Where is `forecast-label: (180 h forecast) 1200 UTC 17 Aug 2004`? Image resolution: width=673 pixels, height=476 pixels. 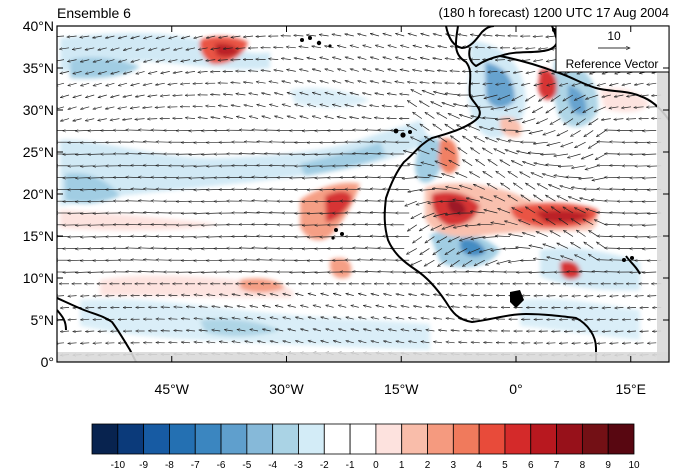 forecast-label: (180 h forecast) 1200 UTC 17 Aug 2004 is located at coordinates (553, 12).